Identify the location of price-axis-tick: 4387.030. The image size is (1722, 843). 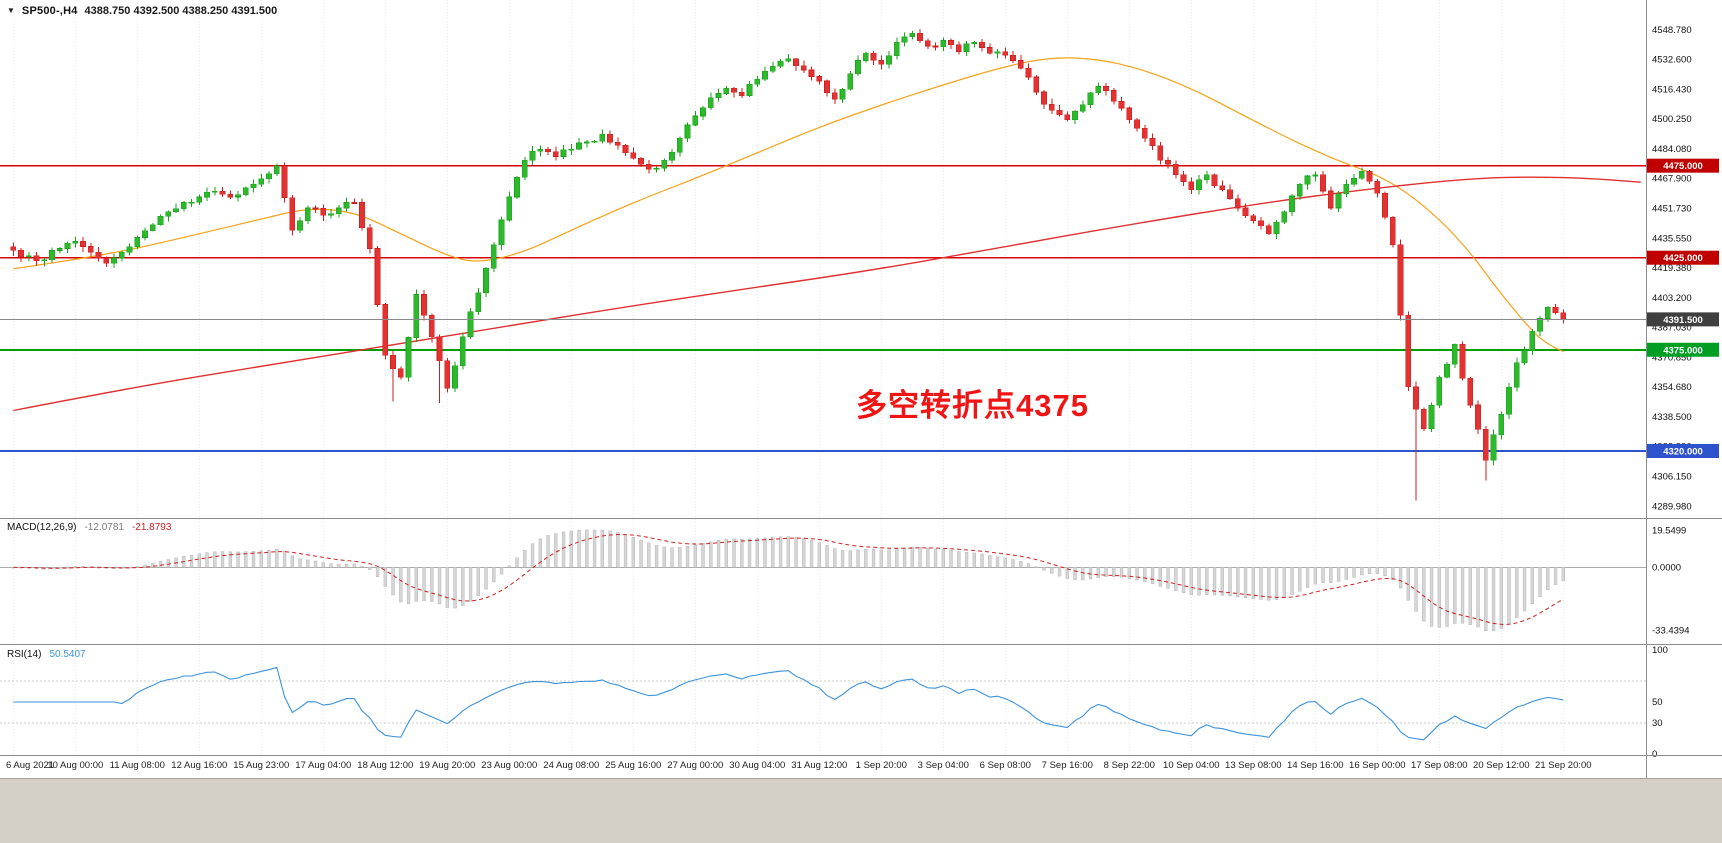
(1672, 328).